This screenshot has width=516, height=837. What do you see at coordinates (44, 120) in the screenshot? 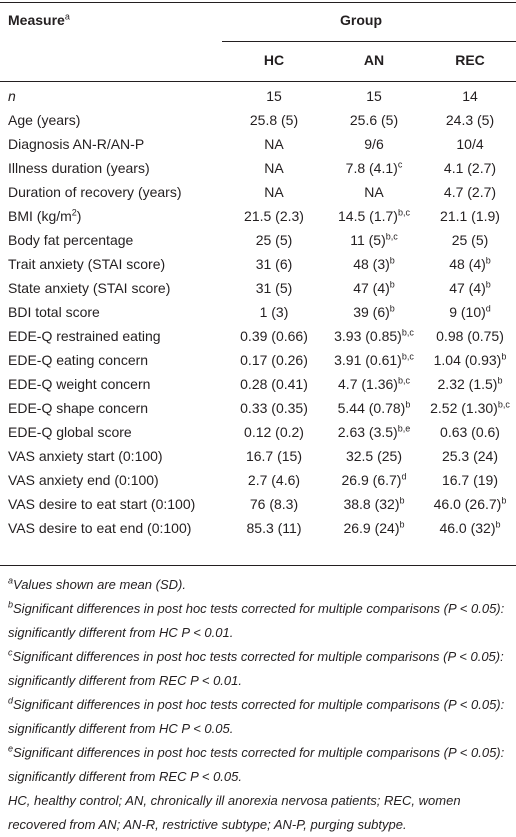
I see `cell-measure: Age (years)` at bounding box center [44, 120].